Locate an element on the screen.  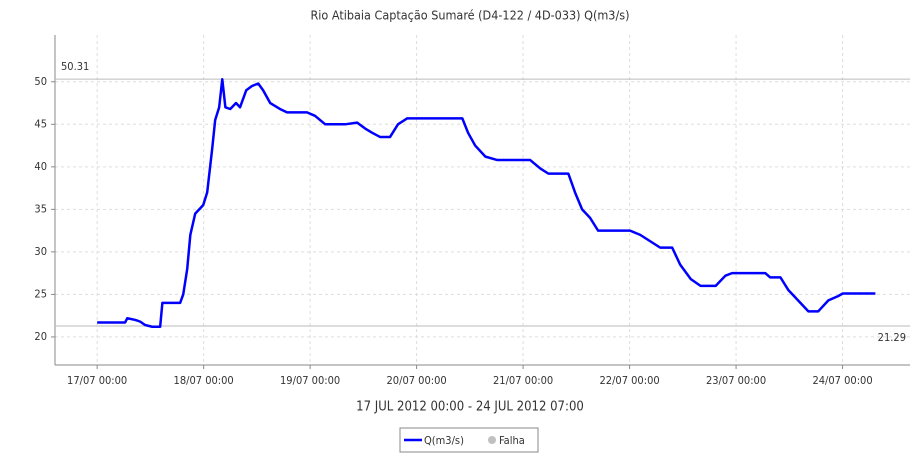
y-tick-label: 25 is located at coordinates (40, 293).